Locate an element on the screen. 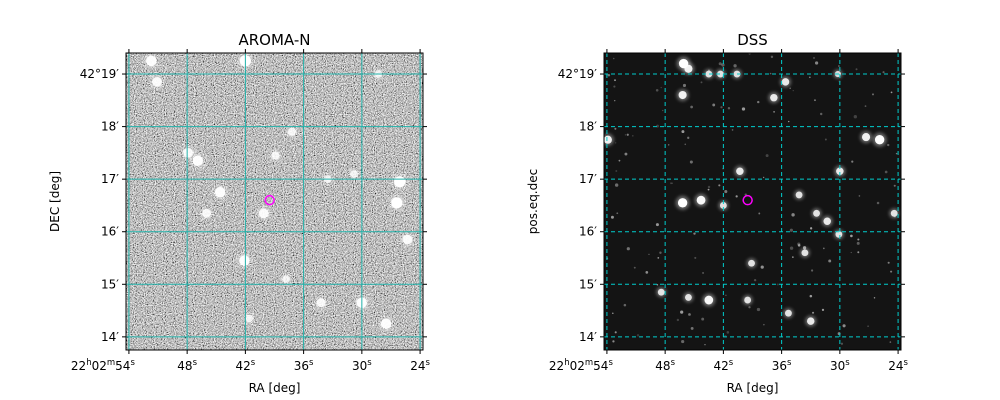  panel-title-aroma-n: AROMA-N is located at coordinates (275, 40).